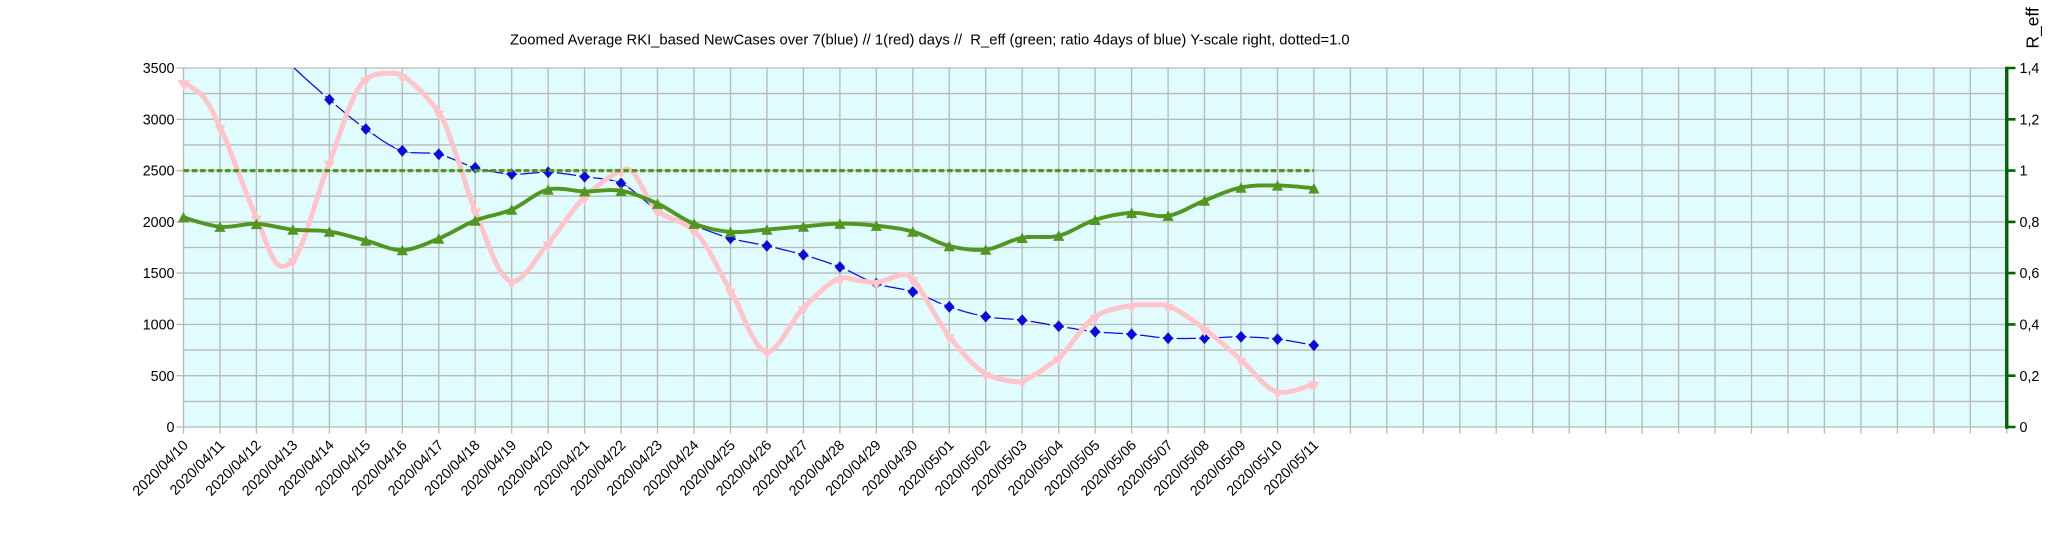 Image resolution: width=2048 pixels, height=537 pixels. Describe the element at coordinates (2030, 223) in the screenshot. I see `svg-text: 0,8` at that location.